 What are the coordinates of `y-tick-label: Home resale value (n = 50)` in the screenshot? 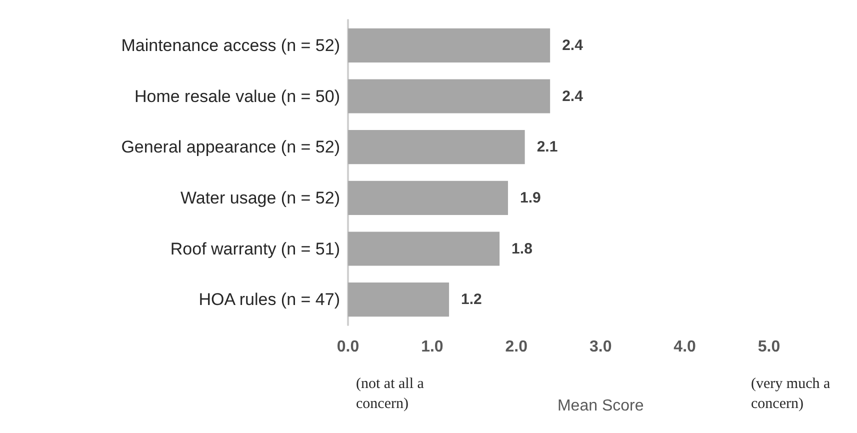 It's located at (237, 96).